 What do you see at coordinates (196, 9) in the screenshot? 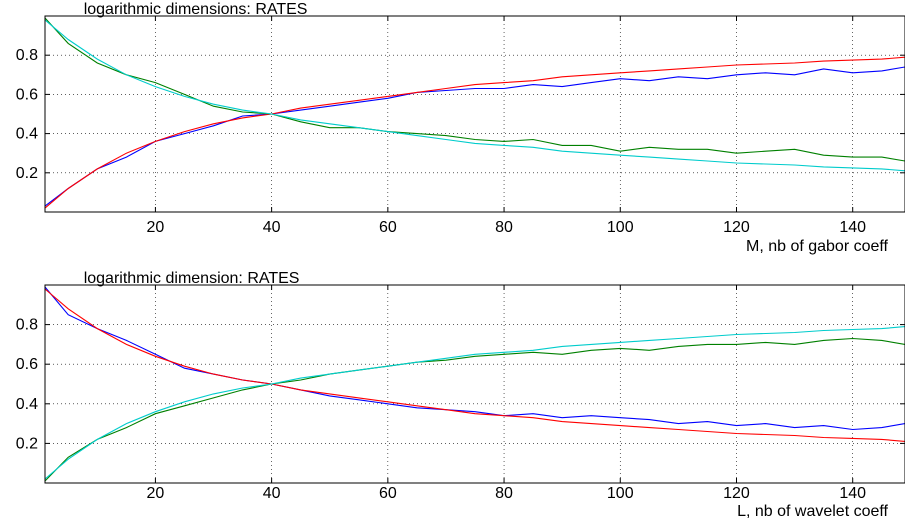
I see `chart-title: logarithmic dimensions: RATES` at bounding box center [196, 9].